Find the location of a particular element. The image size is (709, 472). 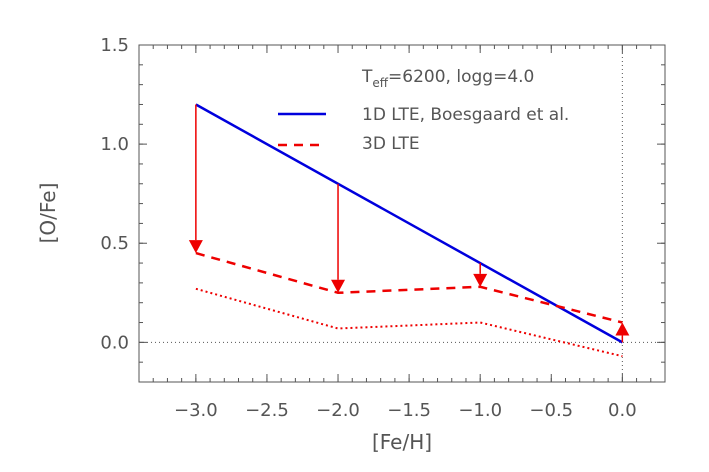

x-tick-label-2: −2.0 is located at coordinates (338, 410).